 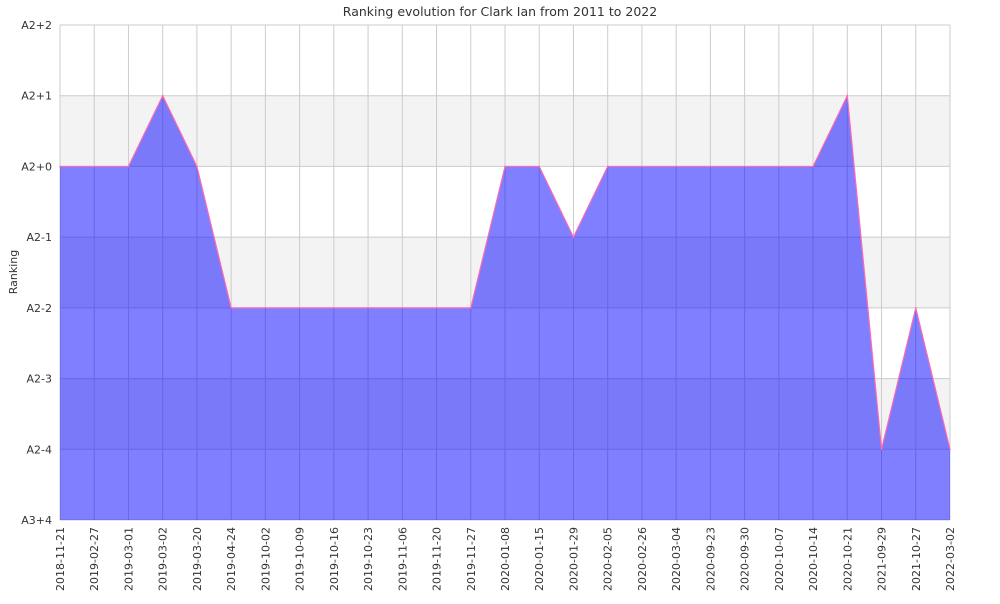 What do you see at coordinates (60, 559) in the screenshot?
I see `x-tick-label: 2018-11-21` at bounding box center [60, 559].